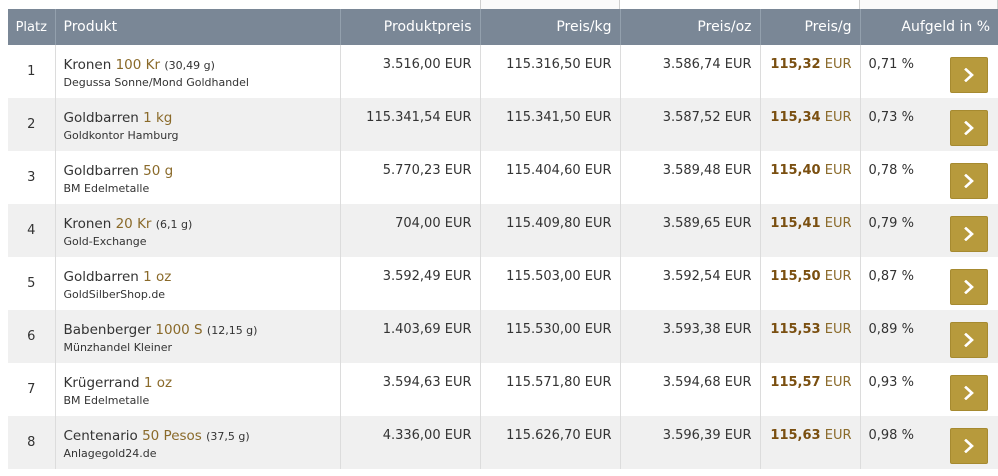  What do you see at coordinates (110, 453) in the screenshot?
I see `dealer-name: Anlagegold24.de` at bounding box center [110, 453].